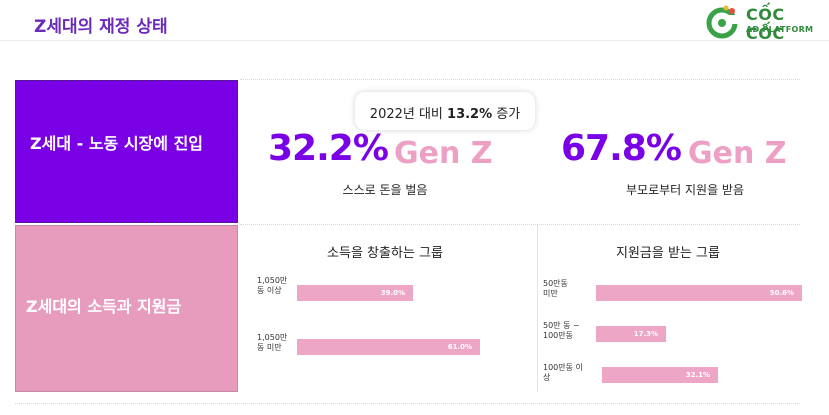 This screenshot has width=829, height=415. I want to click on stat-caption: 스스로 돈을 벌음, so click(385, 190).